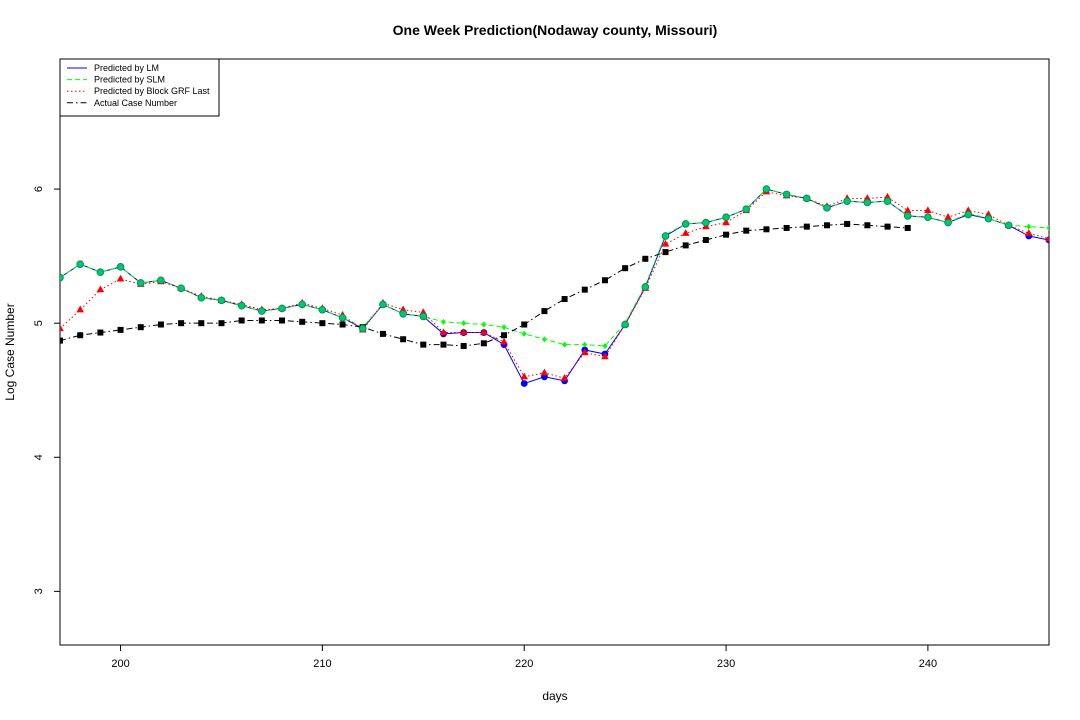 The height and width of the screenshot is (720, 1080). I want to click on x-axis: 200 210 220 230 240, so click(524, 657).